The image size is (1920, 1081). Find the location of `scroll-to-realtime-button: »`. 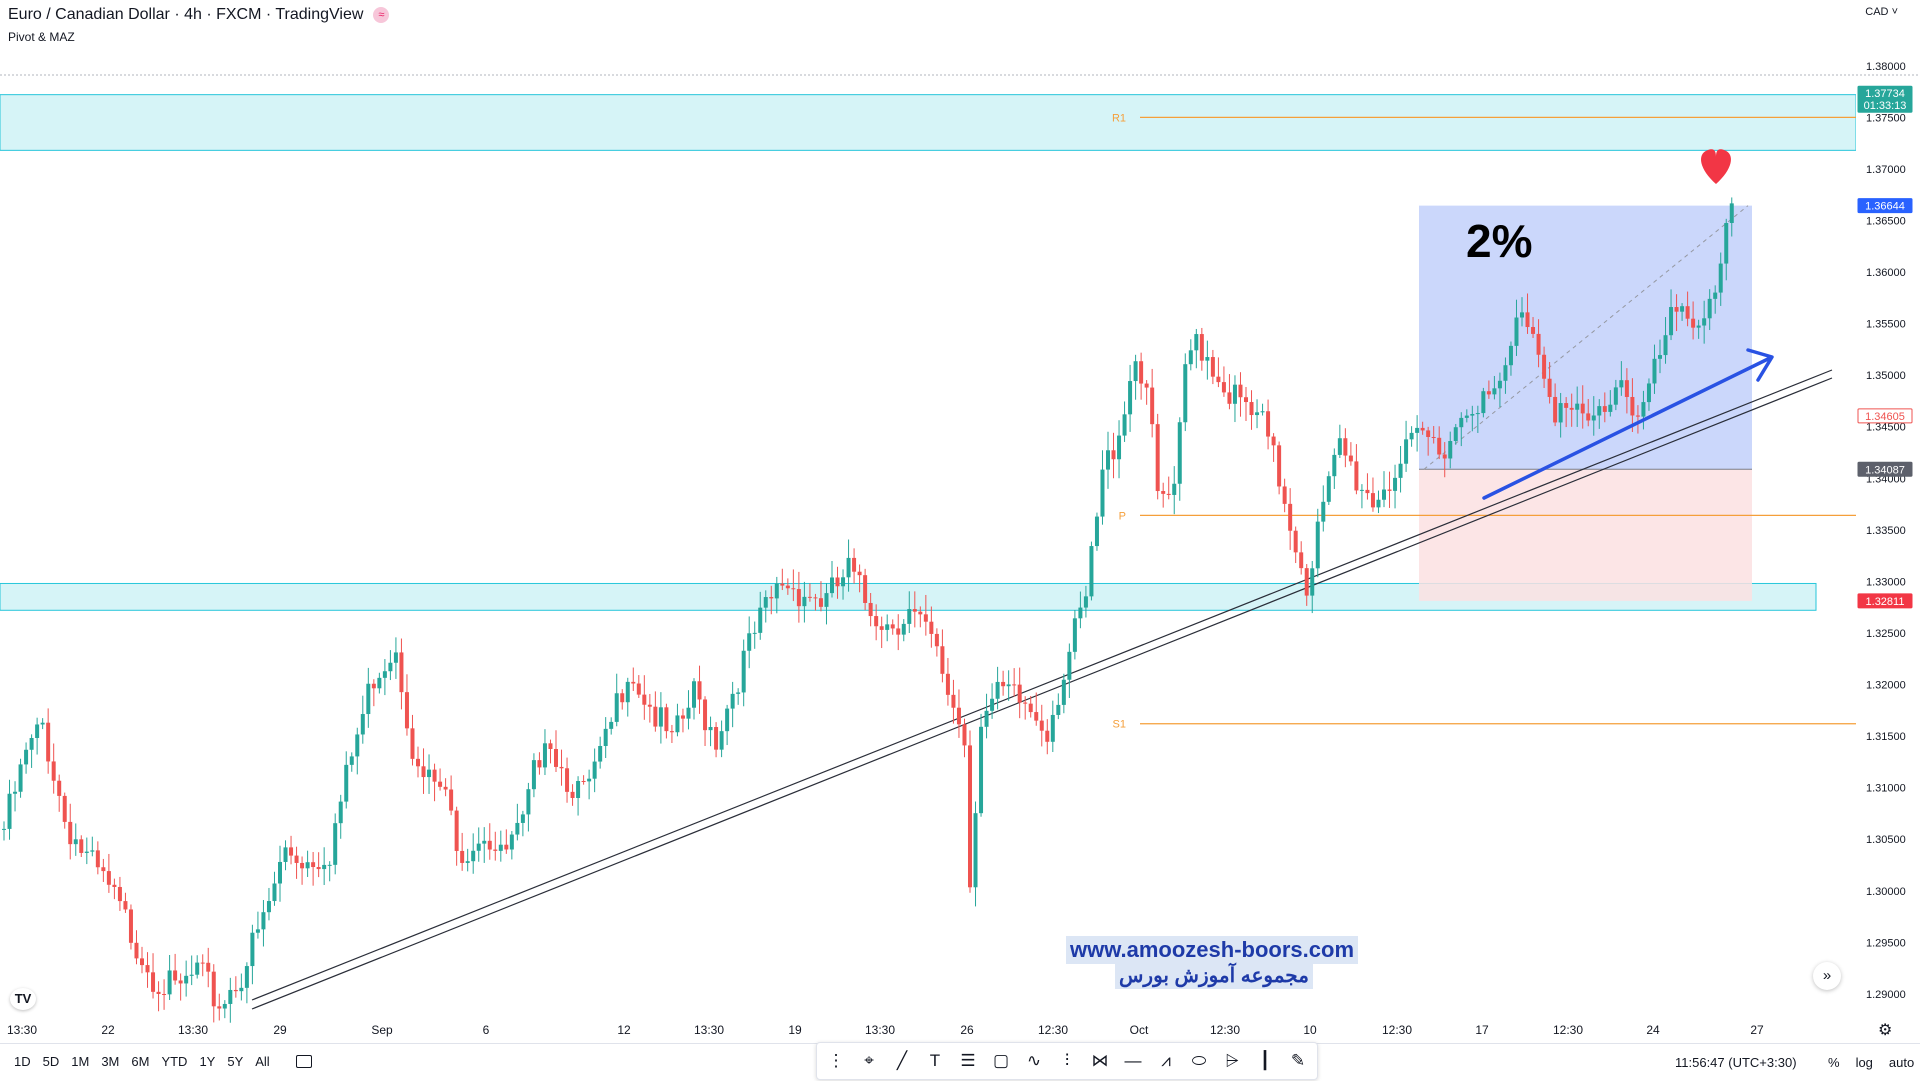

scroll-to-realtime-button: » is located at coordinates (1827, 976).